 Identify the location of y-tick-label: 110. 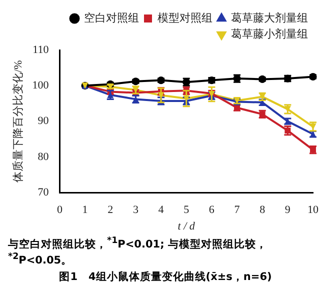
(41, 50).